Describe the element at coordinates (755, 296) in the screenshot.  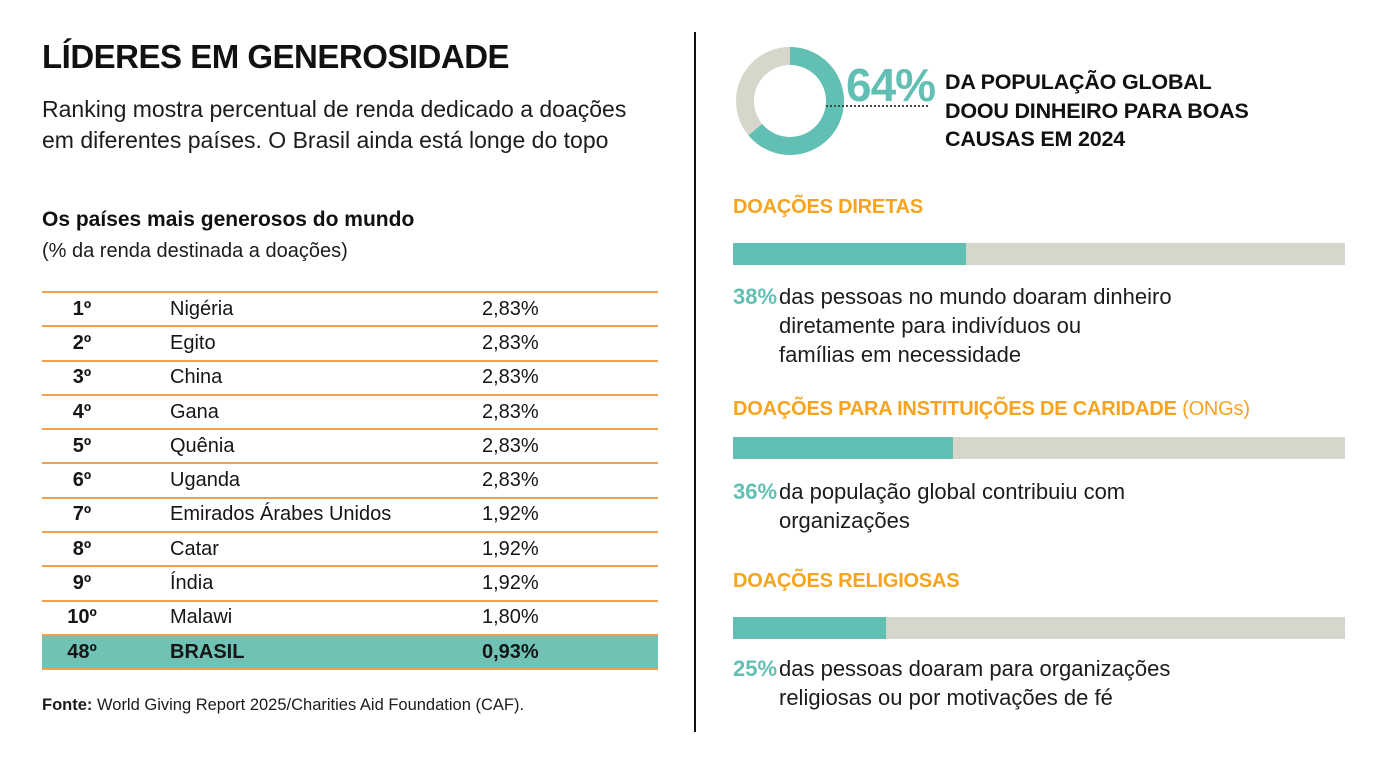
I see `section-percent-label: 38%` at that location.